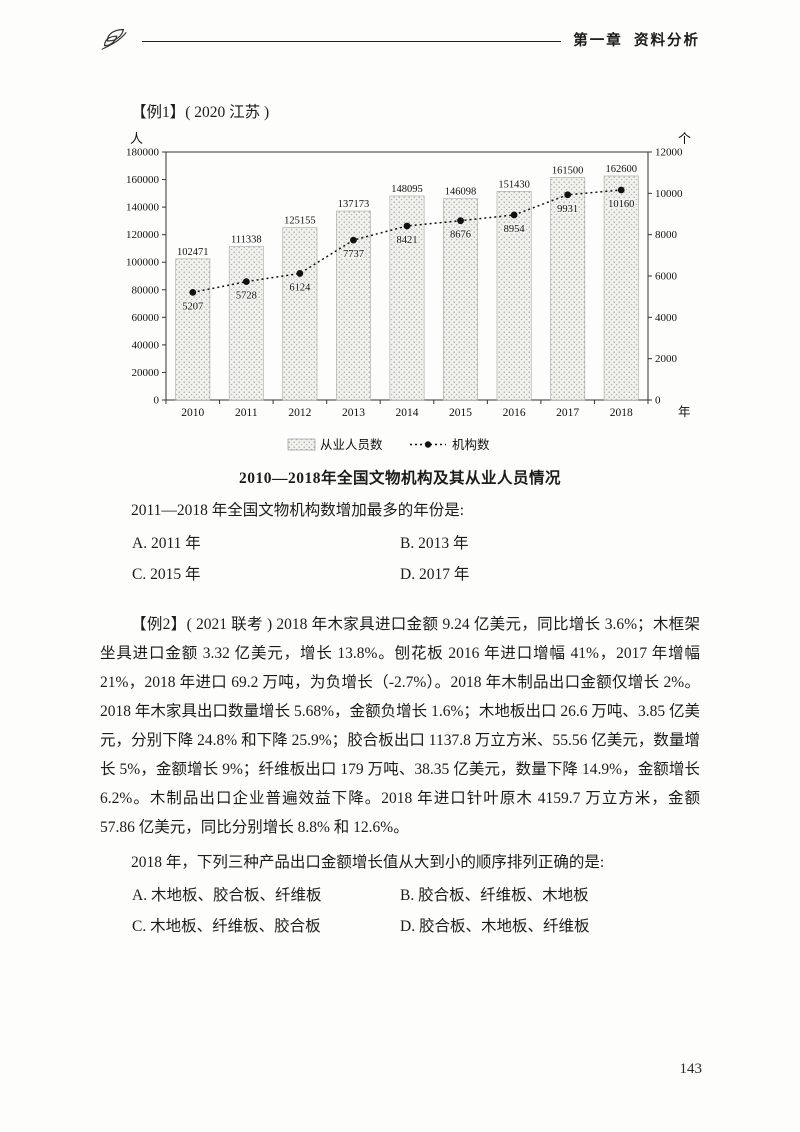  I want to click on svg-text: 20000, so click(146, 373).